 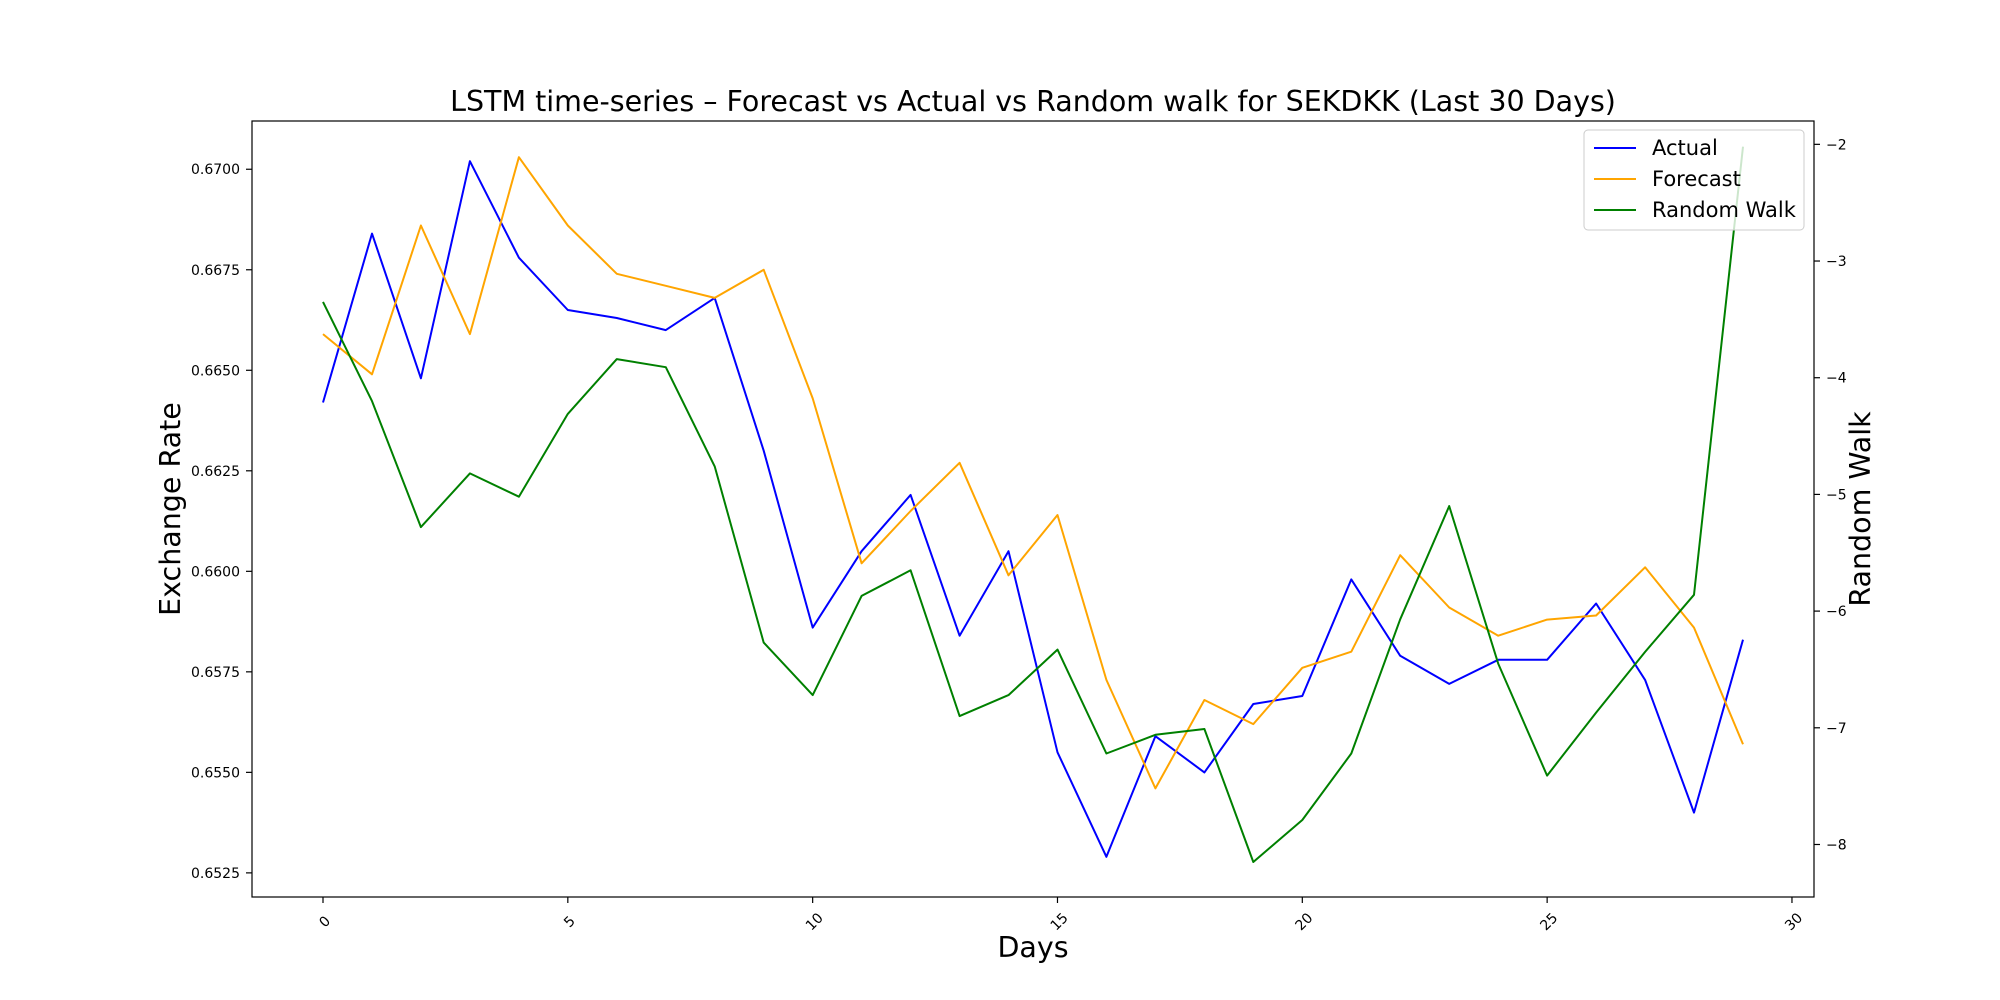 What do you see at coordinates (1836, 262) in the screenshot?
I see `y2-tick-label: −3` at bounding box center [1836, 262].